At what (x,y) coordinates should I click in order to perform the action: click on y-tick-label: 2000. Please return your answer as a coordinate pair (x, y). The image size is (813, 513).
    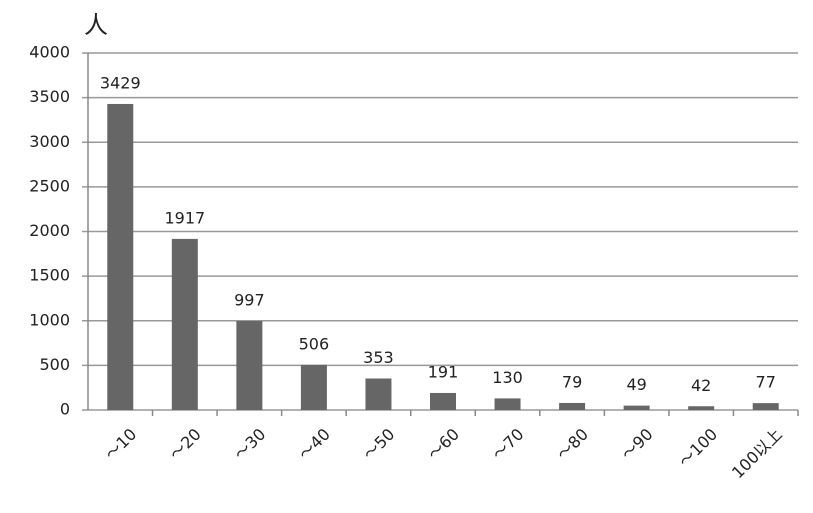
    Looking at the image, I should click on (49, 230).